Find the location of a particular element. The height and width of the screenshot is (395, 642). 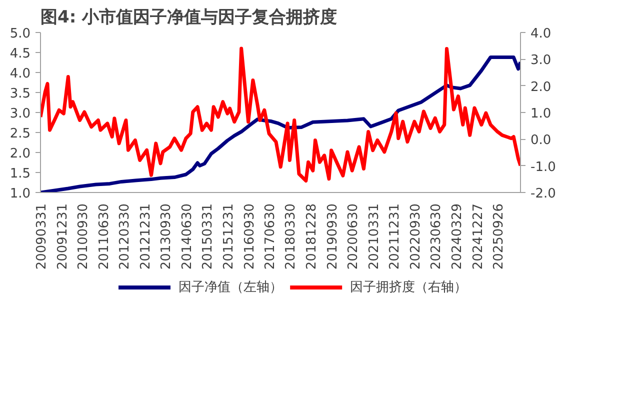

x-tick-label: 20170630 is located at coordinates (270, 236).